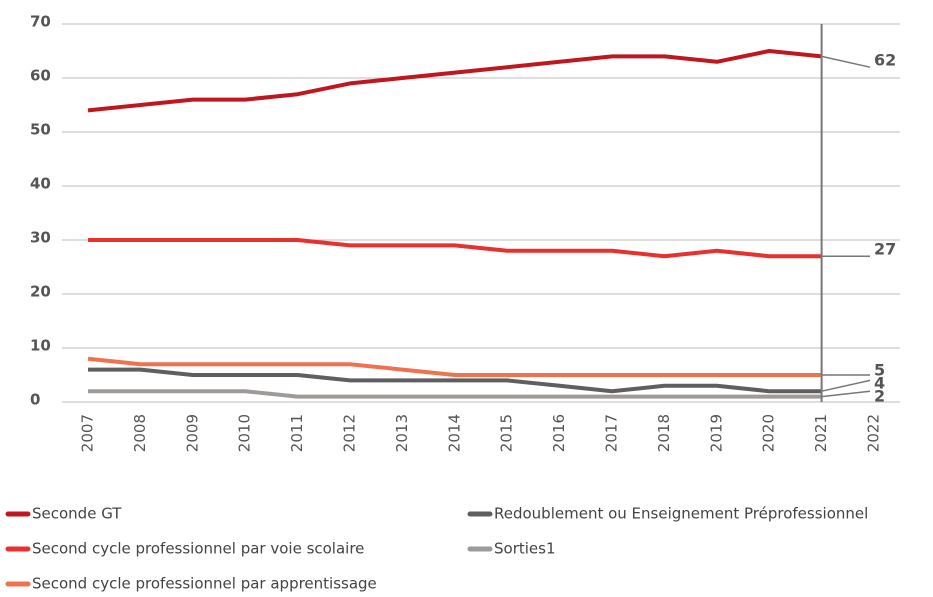  I want to click on end-label: 5, so click(879, 370).